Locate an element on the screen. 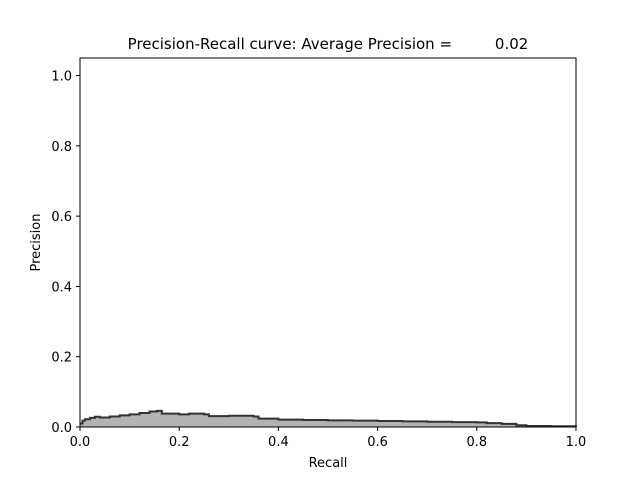 Image resolution: width=640 pixels, height=480 pixels. y-tick-label: 0.8 is located at coordinates (61, 147).